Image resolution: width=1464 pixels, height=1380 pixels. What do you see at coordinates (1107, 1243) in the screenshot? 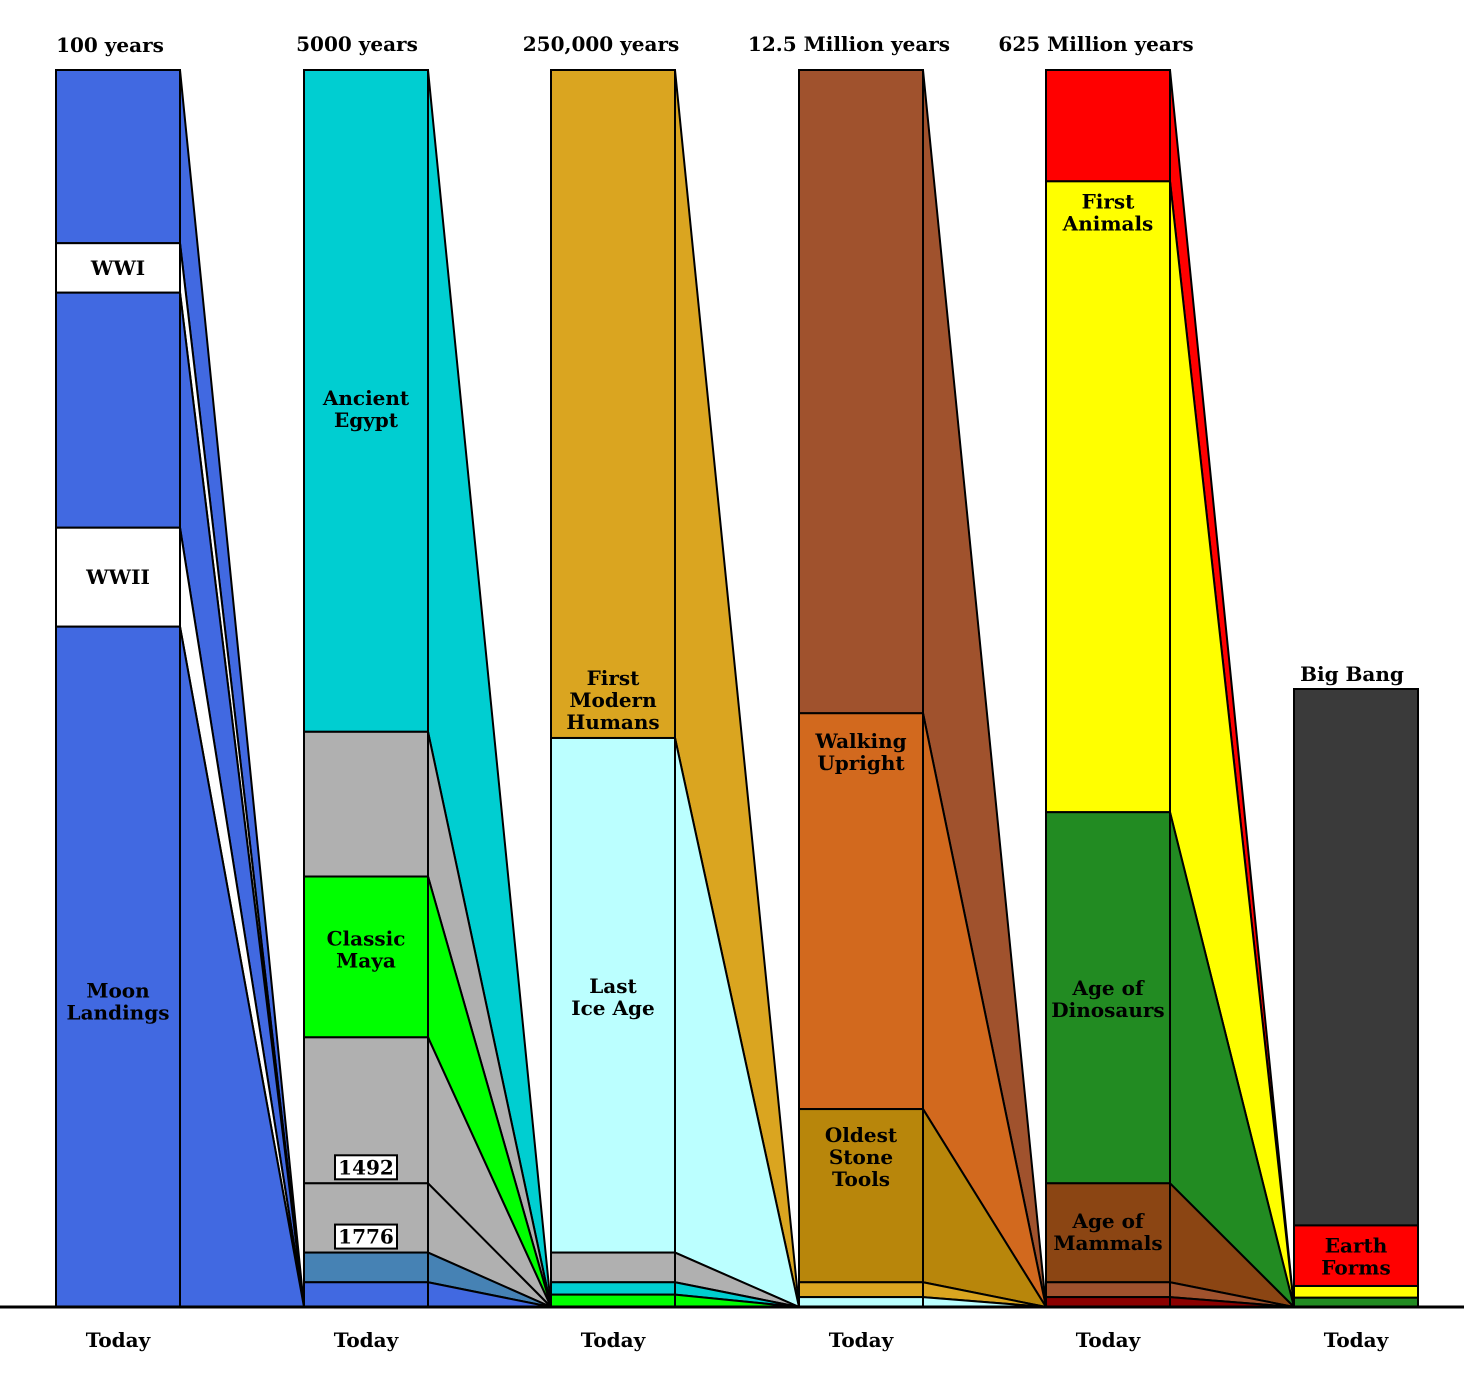
I see `segment-label-age-of-mammals: Mammals` at bounding box center [1107, 1243].